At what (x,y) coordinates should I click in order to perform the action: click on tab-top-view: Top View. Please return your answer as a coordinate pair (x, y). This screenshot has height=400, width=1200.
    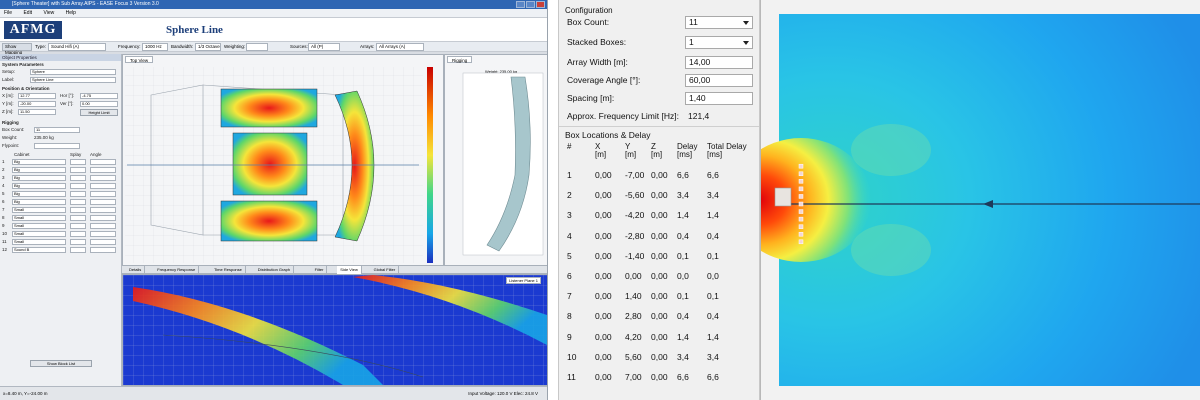
    Looking at the image, I should click on (139, 59).